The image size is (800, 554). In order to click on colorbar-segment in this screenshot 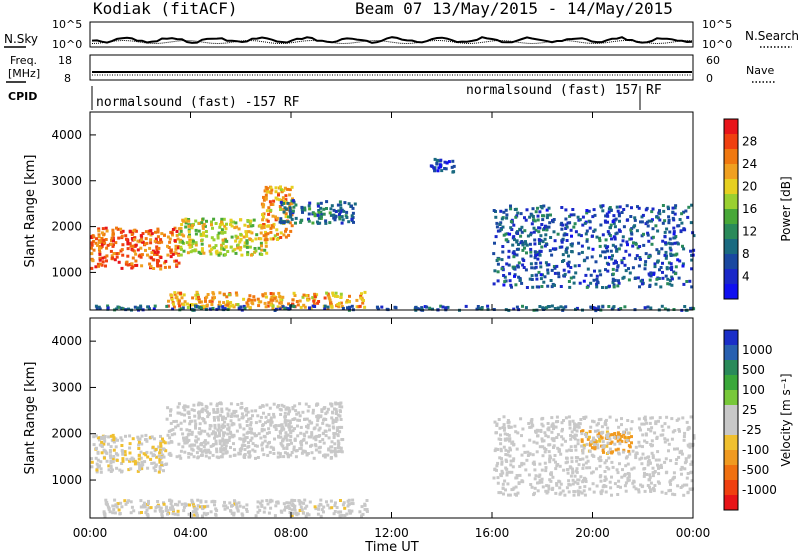, I will do `click(731, 398)`.